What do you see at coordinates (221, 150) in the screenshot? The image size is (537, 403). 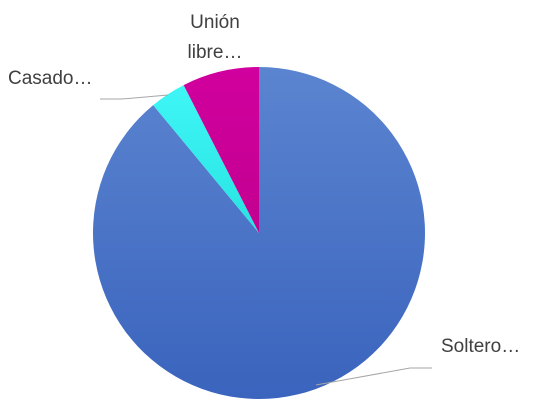 I see `pie-slice-union-libre` at bounding box center [221, 150].